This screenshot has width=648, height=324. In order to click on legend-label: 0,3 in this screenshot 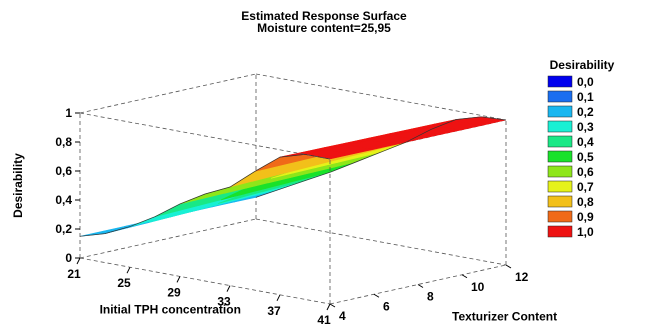, I will do `click(585, 127)`.